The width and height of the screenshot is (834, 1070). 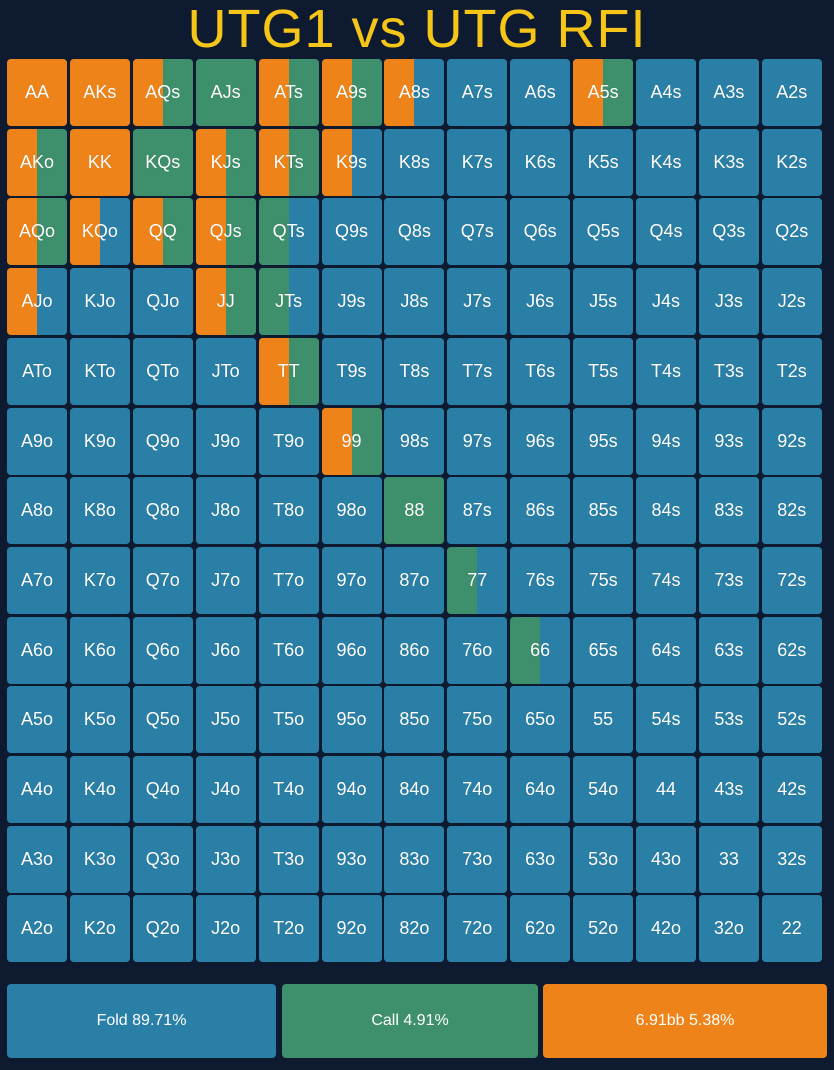 What do you see at coordinates (477, 302) in the screenshot?
I see `hand-cell-J7s: J7s` at bounding box center [477, 302].